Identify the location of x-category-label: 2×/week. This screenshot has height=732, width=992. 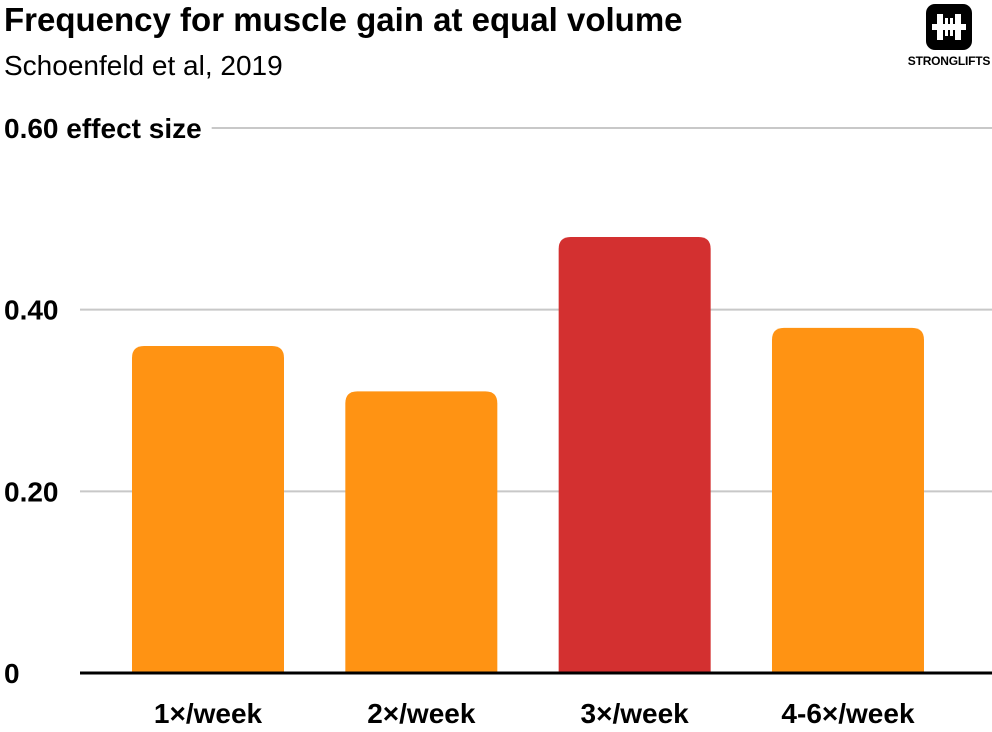
(421, 713).